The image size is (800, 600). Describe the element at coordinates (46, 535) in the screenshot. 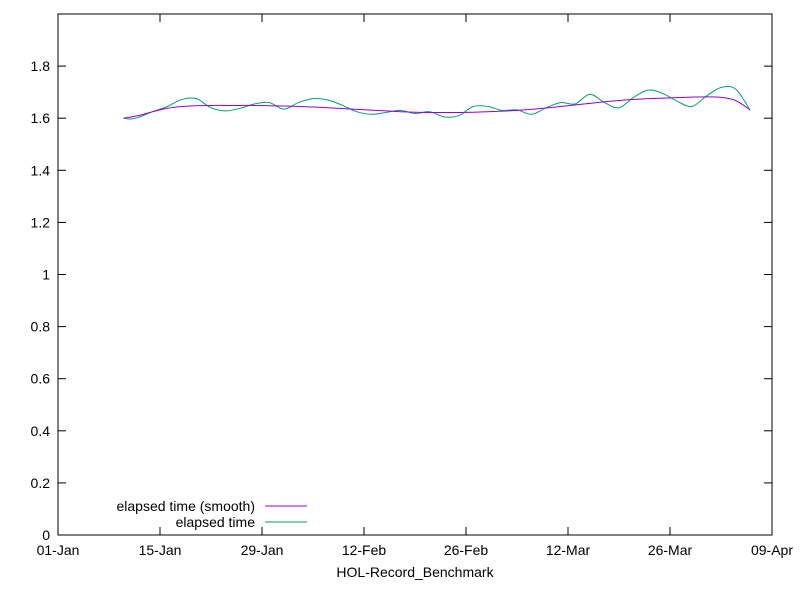

I see `y-tick-label: 0` at that location.